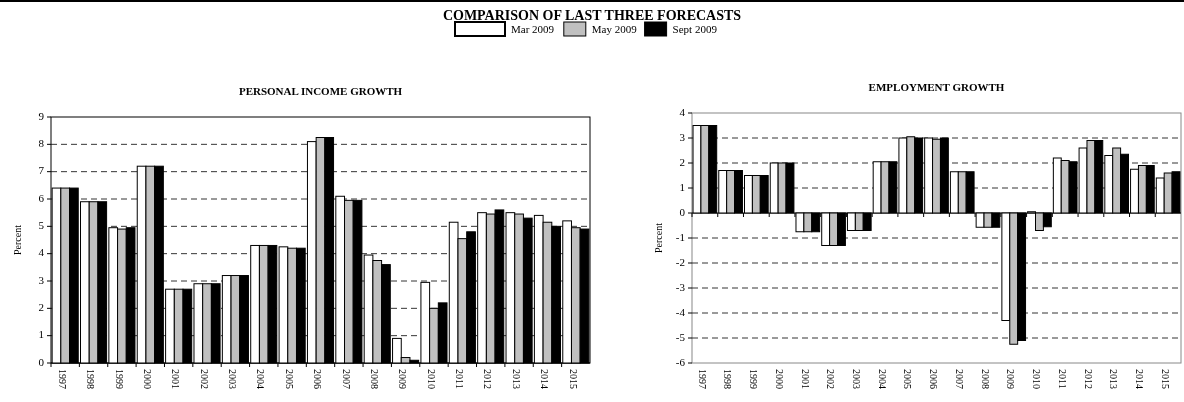  What do you see at coordinates (680, 361) in the screenshot?
I see `y-tick-label: -6` at bounding box center [680, 361].